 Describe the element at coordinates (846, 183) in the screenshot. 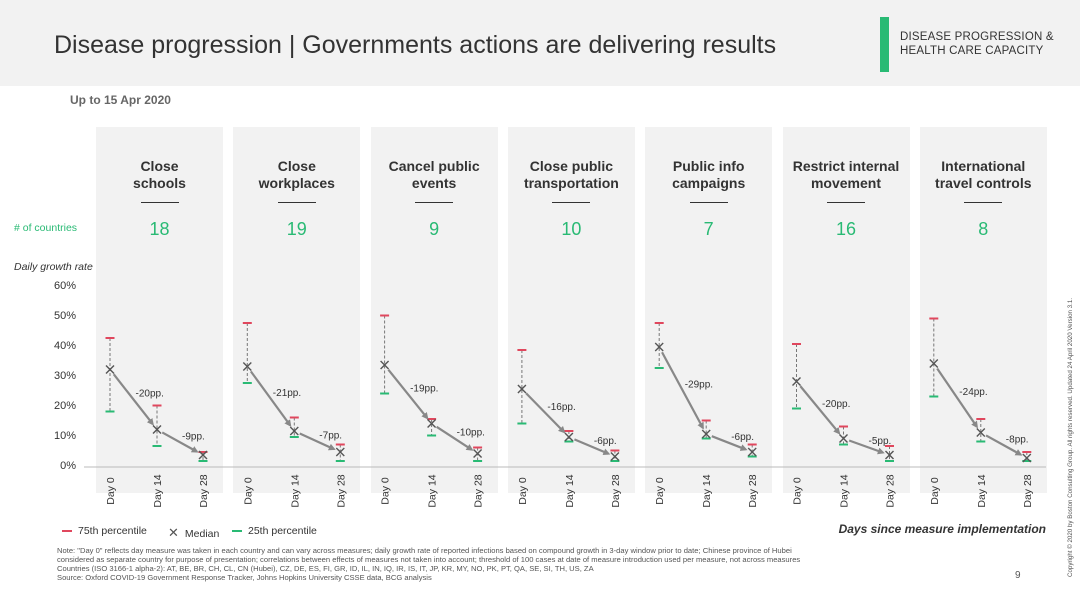

I see `measure-name-line2: movement` at that location.